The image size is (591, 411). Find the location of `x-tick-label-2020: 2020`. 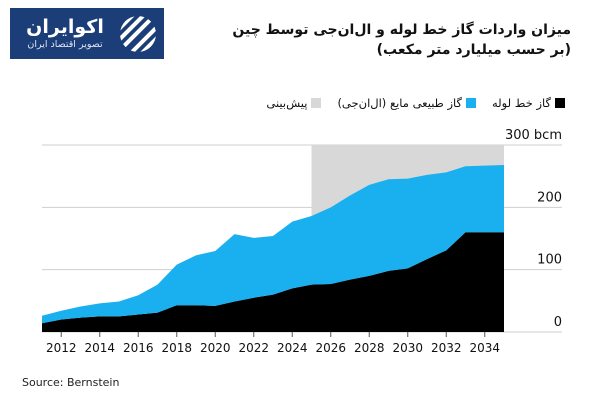

x-tick-label-2020: 2020 is located at coordinates (215, 348).